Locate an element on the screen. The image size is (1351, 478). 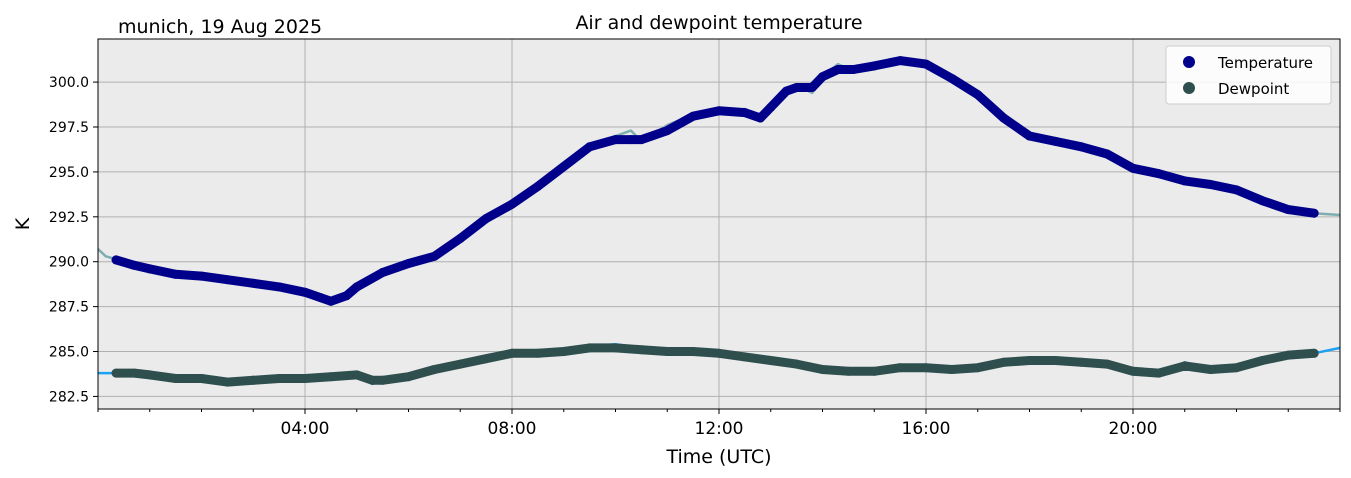
x-tick-label: 12:00 is located at coordinates (719, 429).